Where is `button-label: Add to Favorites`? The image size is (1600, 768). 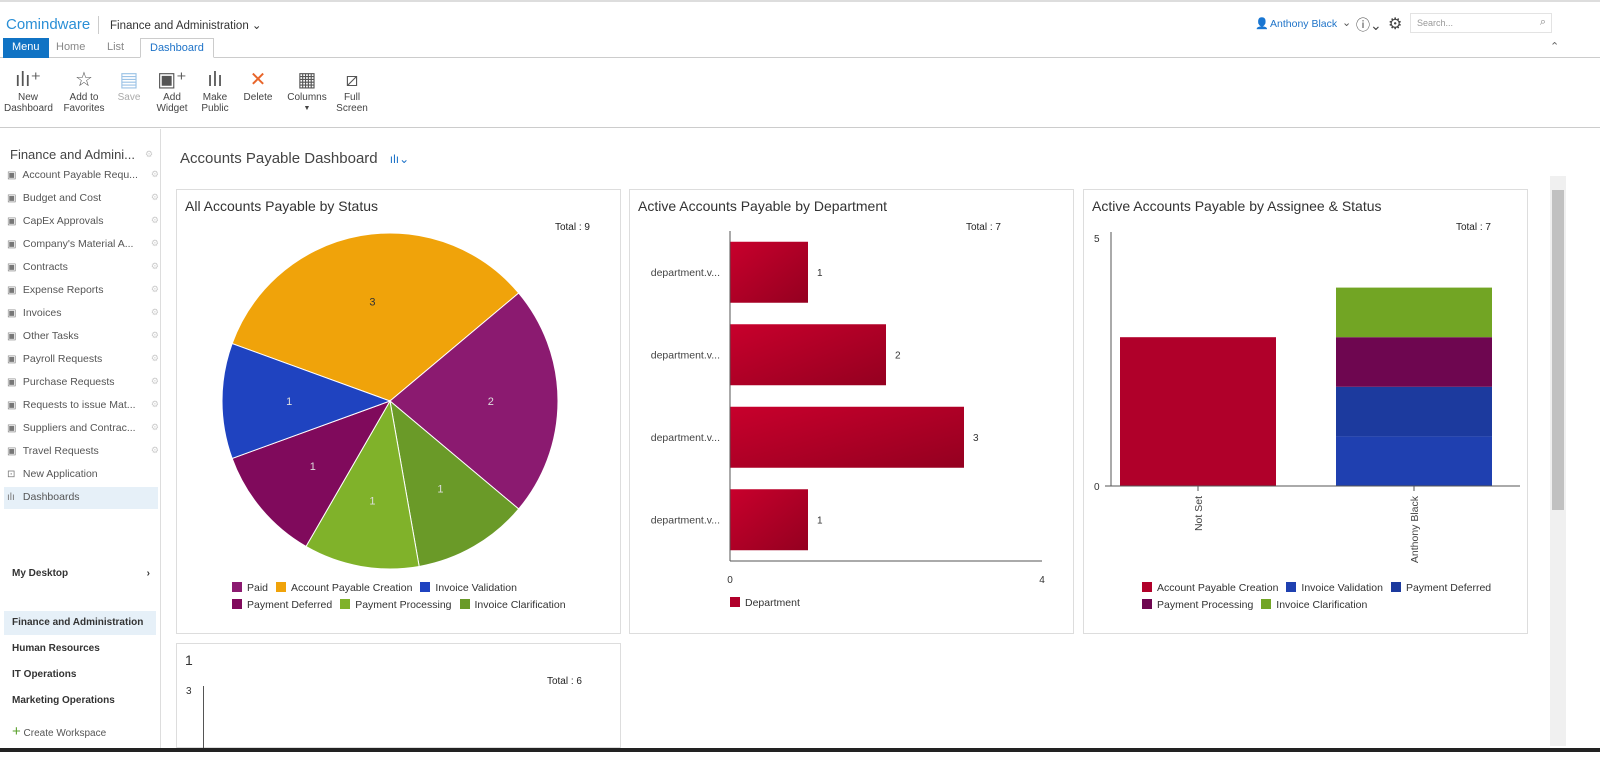
button-label: Add to Favorites is located at coordinates (84, 103).